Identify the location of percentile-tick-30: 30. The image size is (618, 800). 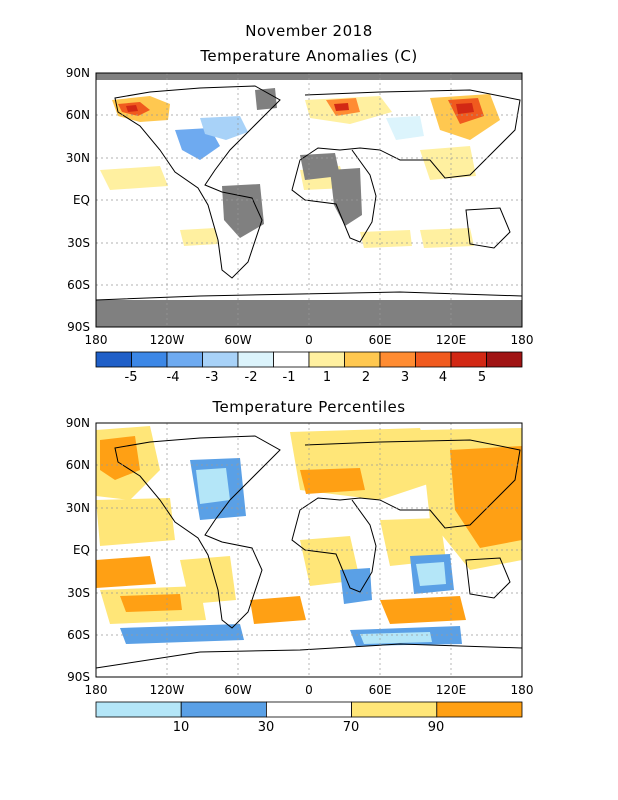
(266, 727).